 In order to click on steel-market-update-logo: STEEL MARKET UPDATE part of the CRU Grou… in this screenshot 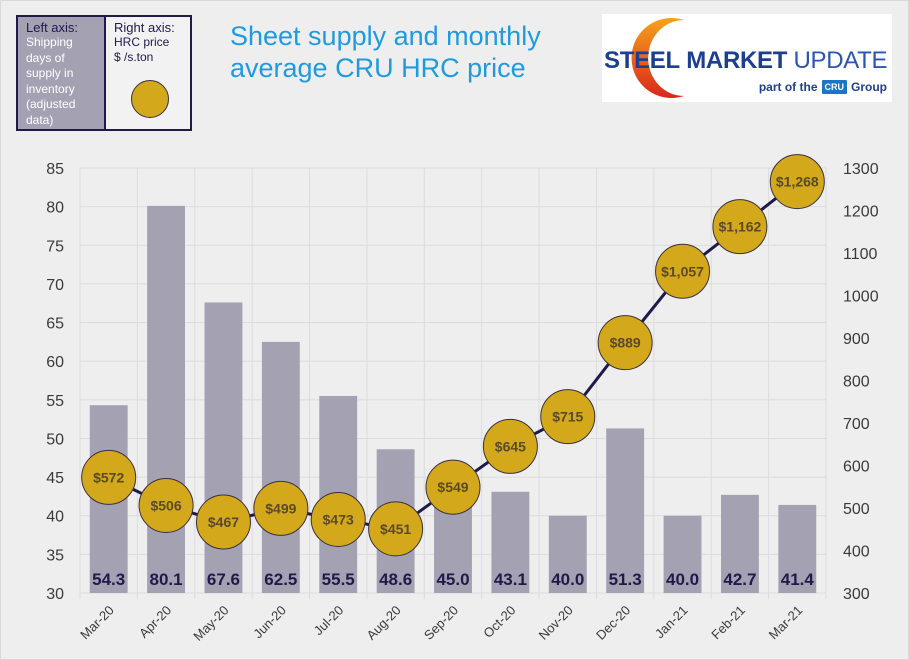, I will do `click(747, 58)`.